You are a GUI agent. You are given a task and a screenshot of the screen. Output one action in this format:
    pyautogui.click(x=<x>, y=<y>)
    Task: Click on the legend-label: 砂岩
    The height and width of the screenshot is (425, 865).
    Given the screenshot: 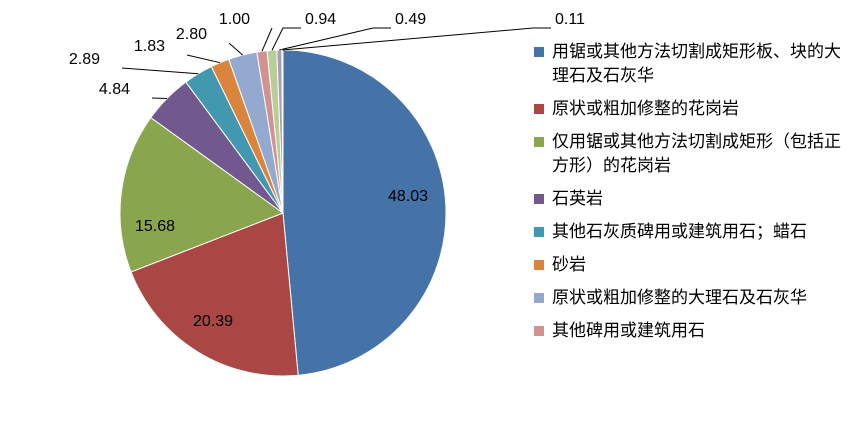 What is the action you would take?
    pyautogui.click(x=569, y=265)
    